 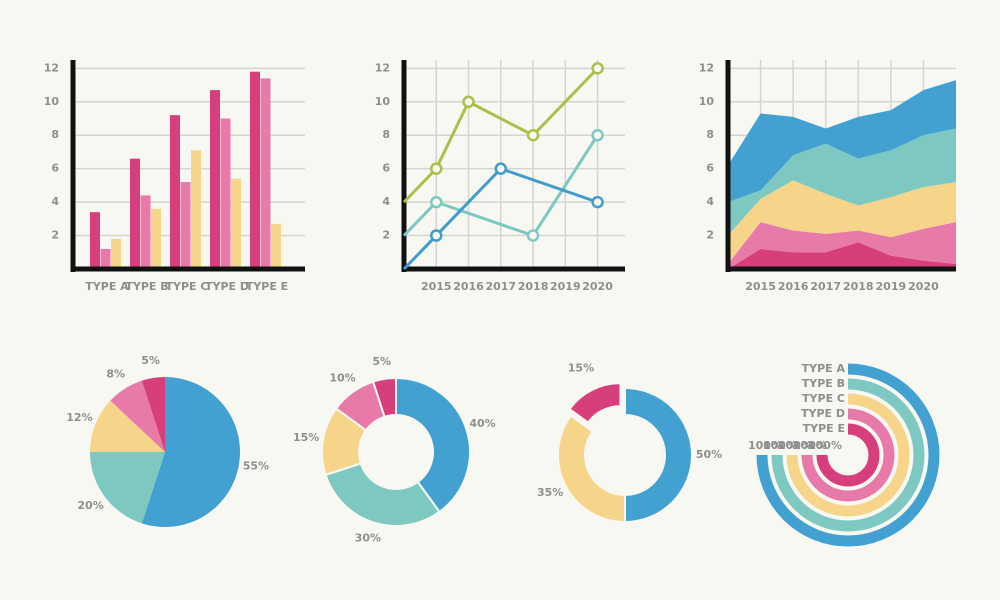 I want to click on value-label: 12%, so click(x=79, y=417).